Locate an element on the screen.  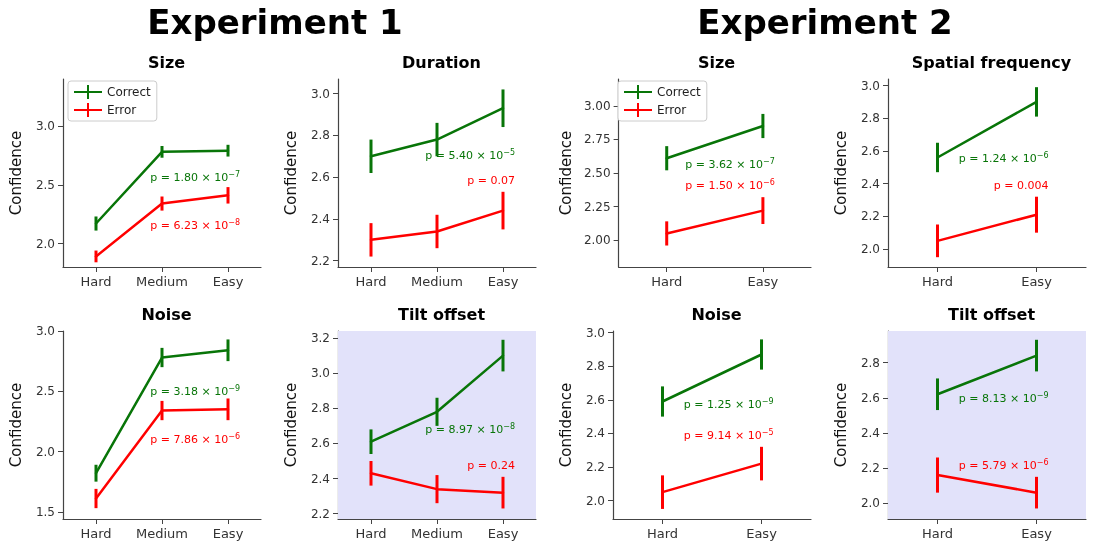
y-tick-label: 2.00 is located at coordinates (597, 240).